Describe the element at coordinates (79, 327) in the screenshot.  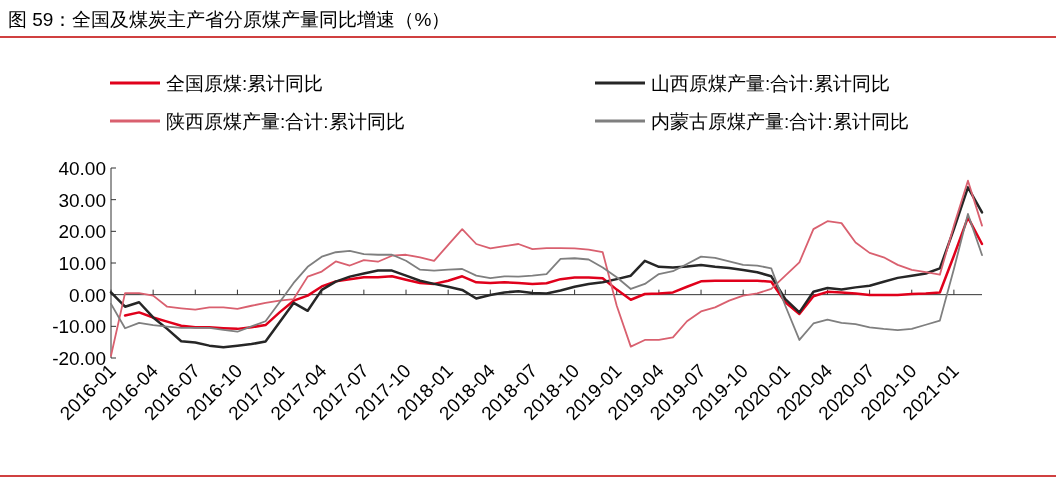
I see `y-tick-label: -10.00` at that location.